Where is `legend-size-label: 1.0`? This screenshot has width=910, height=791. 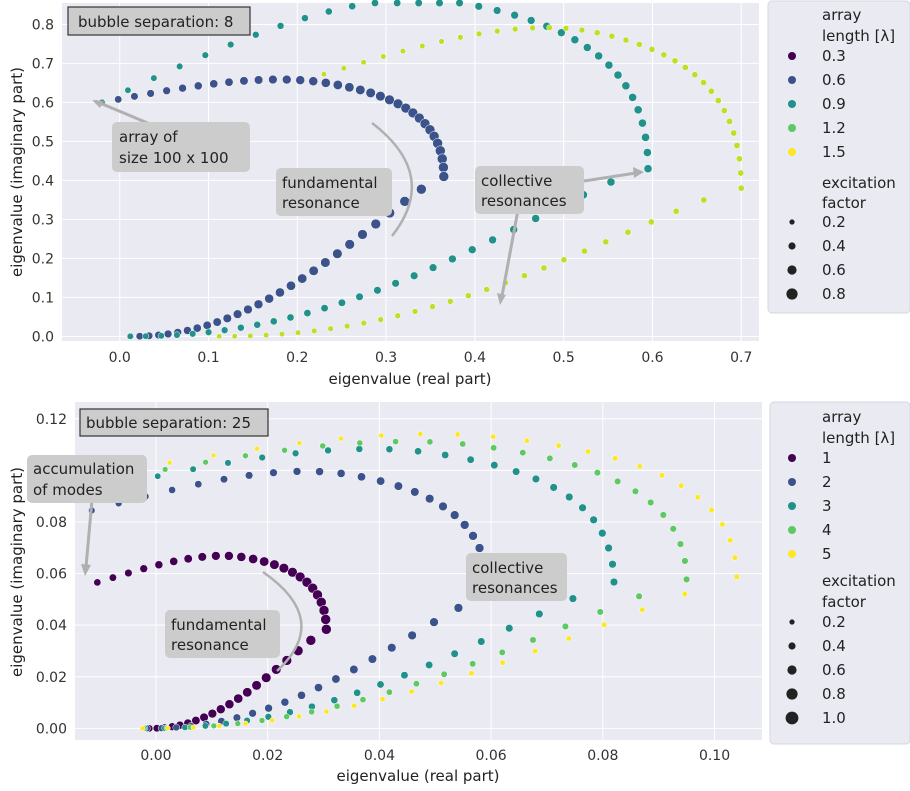 legend-size-label: 1.0 is located at coordinates (834, 718).